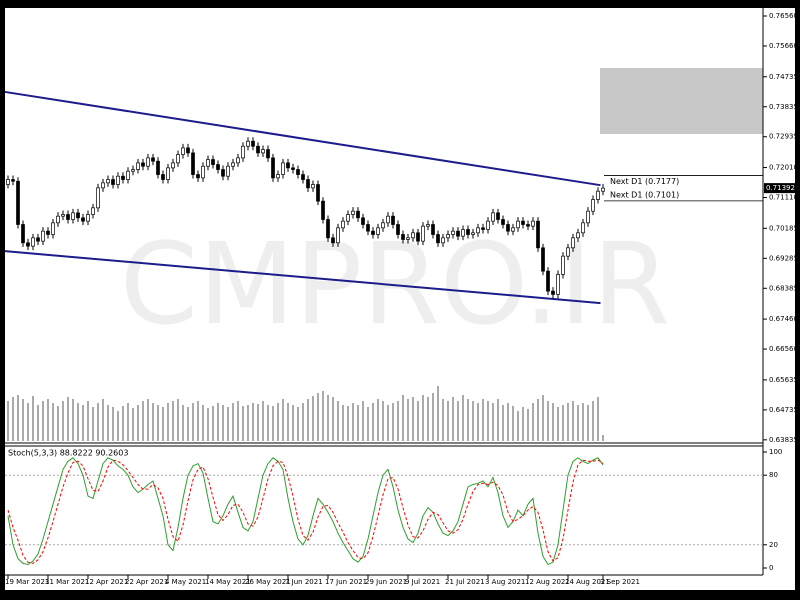  What do you see at coordinates (644, 181) in the screenshot?
I see `level-label: Next D1 (0.7177)` at bounding box center [644, 181].